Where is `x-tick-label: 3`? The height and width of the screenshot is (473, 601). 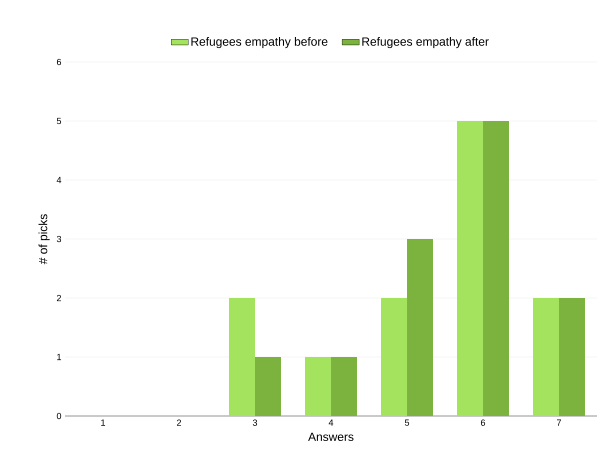 x-tick-label: 3 is located at coordinates (255, 423).